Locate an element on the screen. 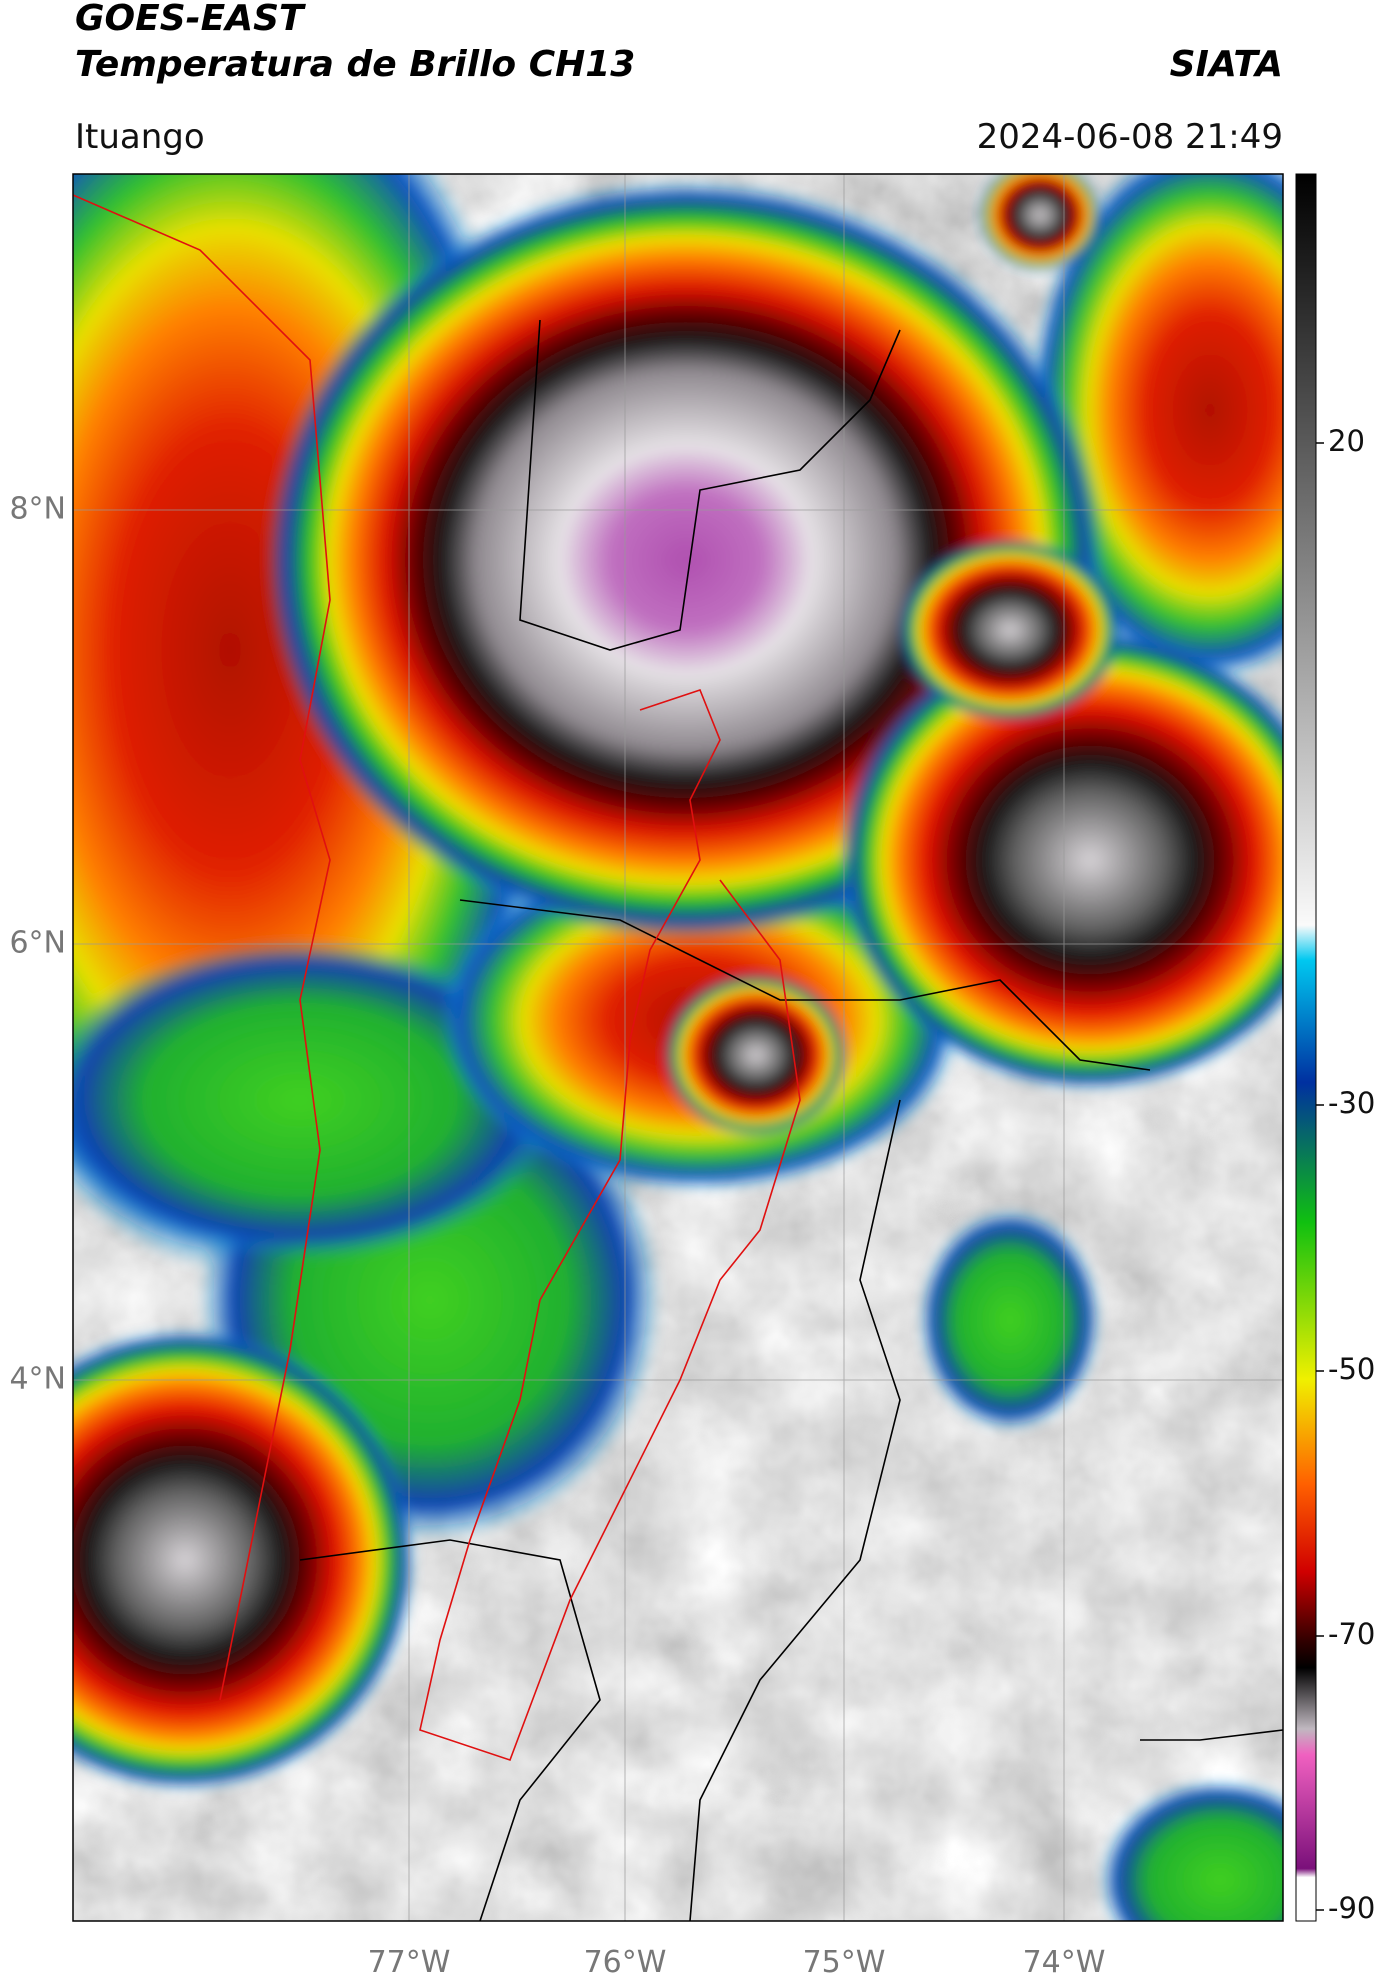 The width and height of the screenshot is (1384, 1981). lon-label: 77°W is located at coordinates (409, 1962).